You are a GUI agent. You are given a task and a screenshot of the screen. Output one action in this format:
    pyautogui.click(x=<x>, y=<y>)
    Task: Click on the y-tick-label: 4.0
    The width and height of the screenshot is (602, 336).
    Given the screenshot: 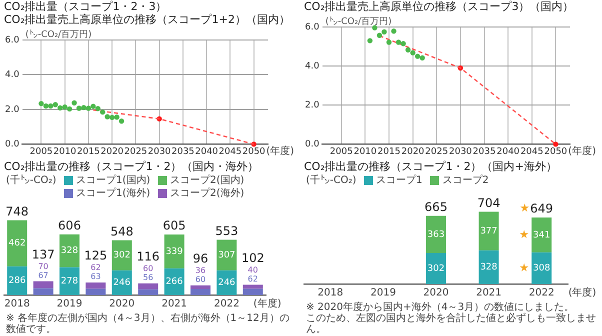 What is the action you would take?
    pyautogui.click(x=312, y=66)
    